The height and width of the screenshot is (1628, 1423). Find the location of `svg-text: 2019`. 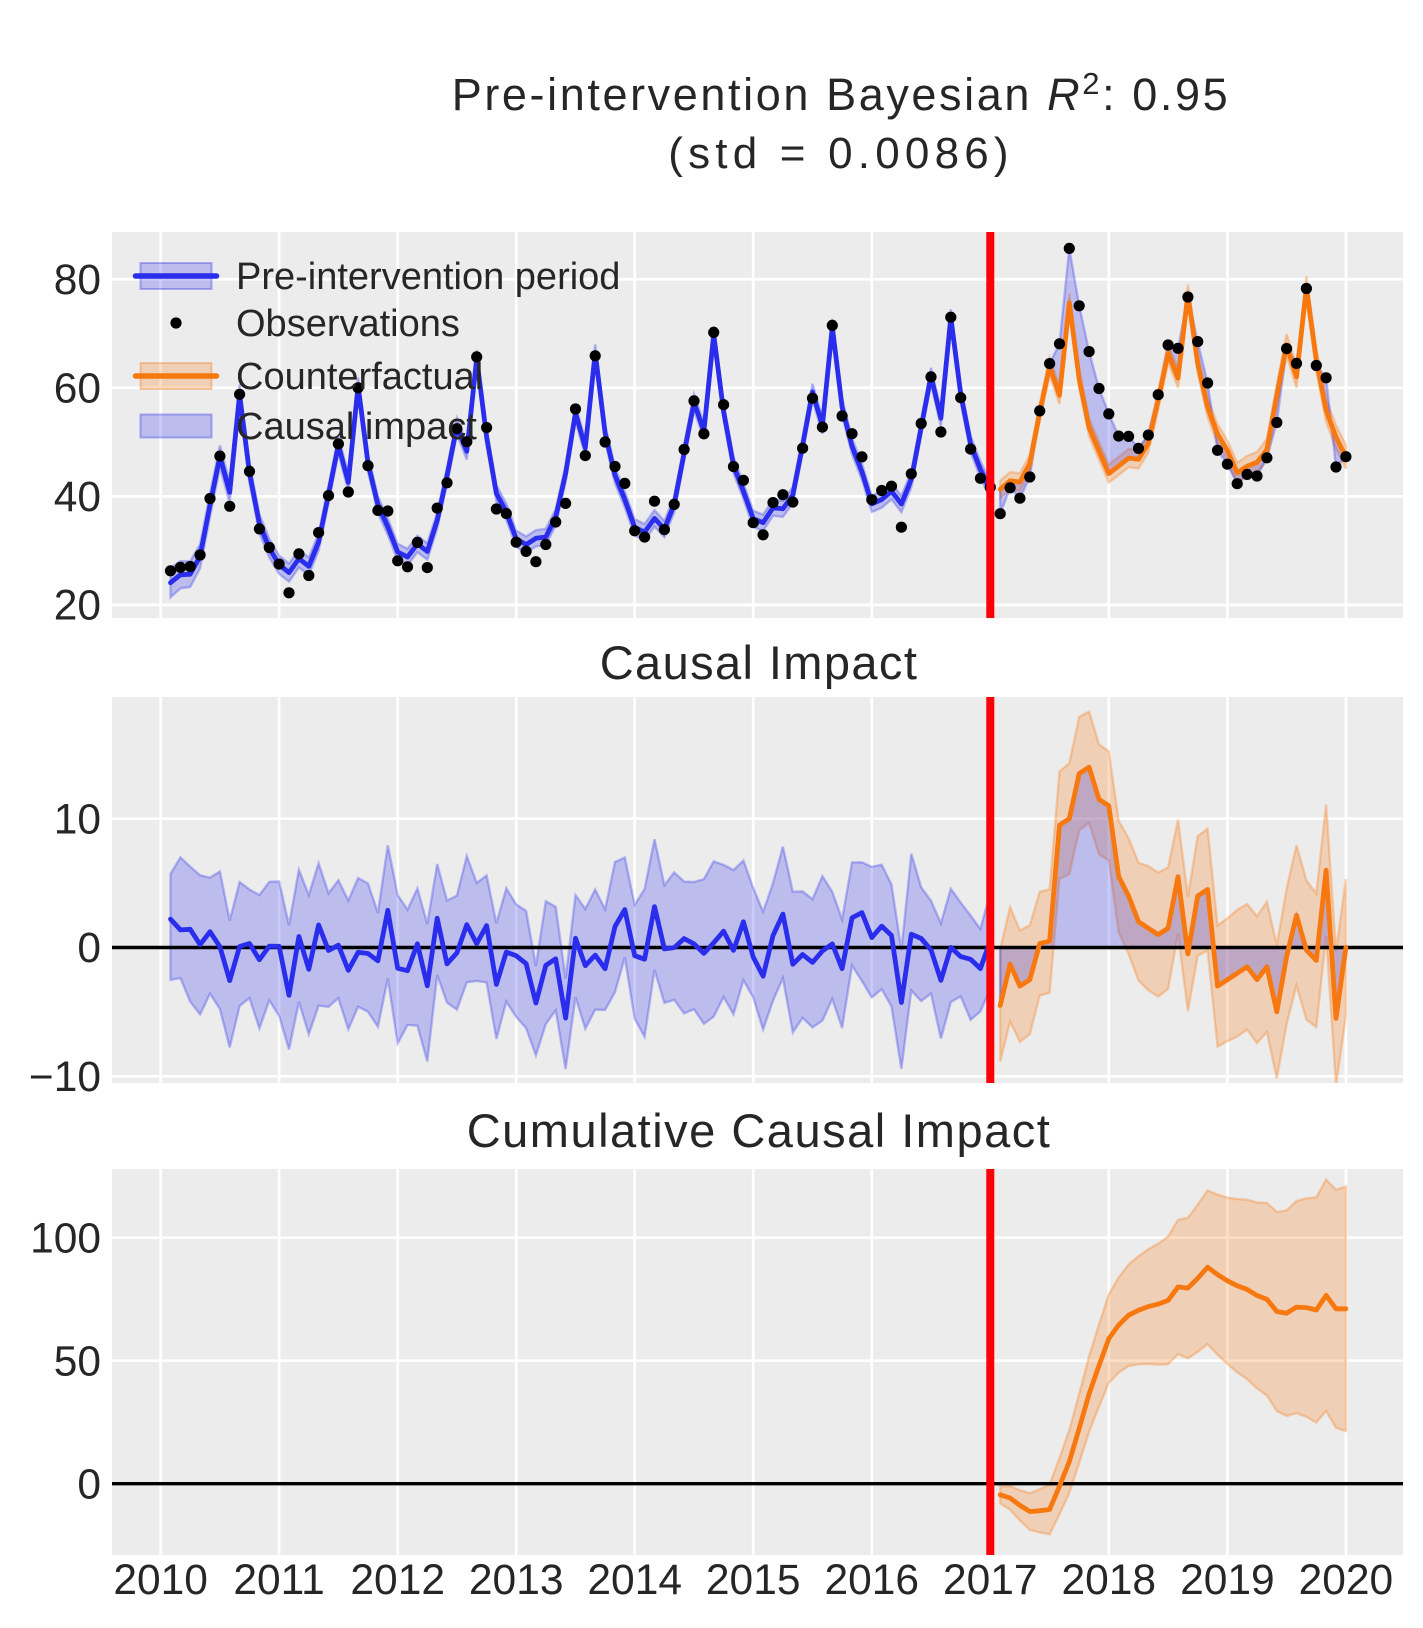

svg-text: 2019 is located at coordinates (1227, 1580).